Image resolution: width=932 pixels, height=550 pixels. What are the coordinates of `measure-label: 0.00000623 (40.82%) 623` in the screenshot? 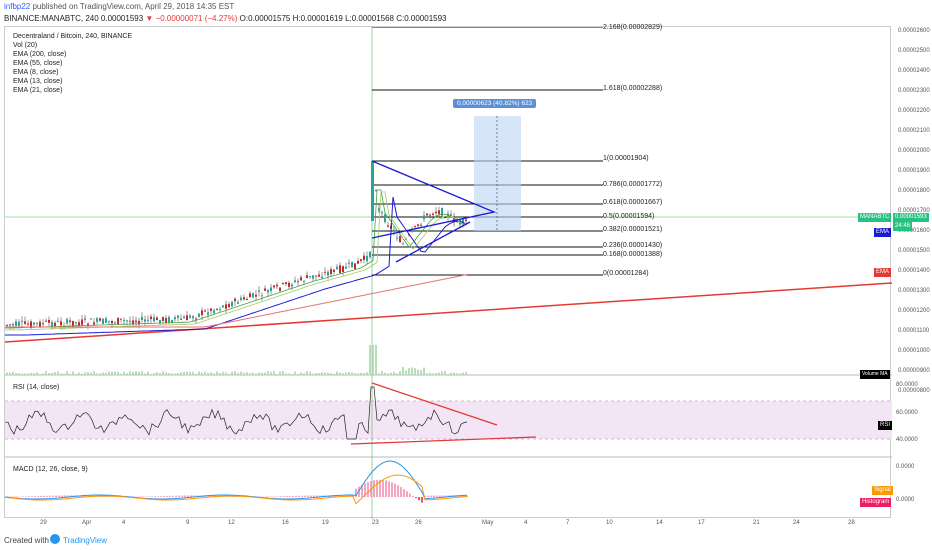 It's located at (495, 103).